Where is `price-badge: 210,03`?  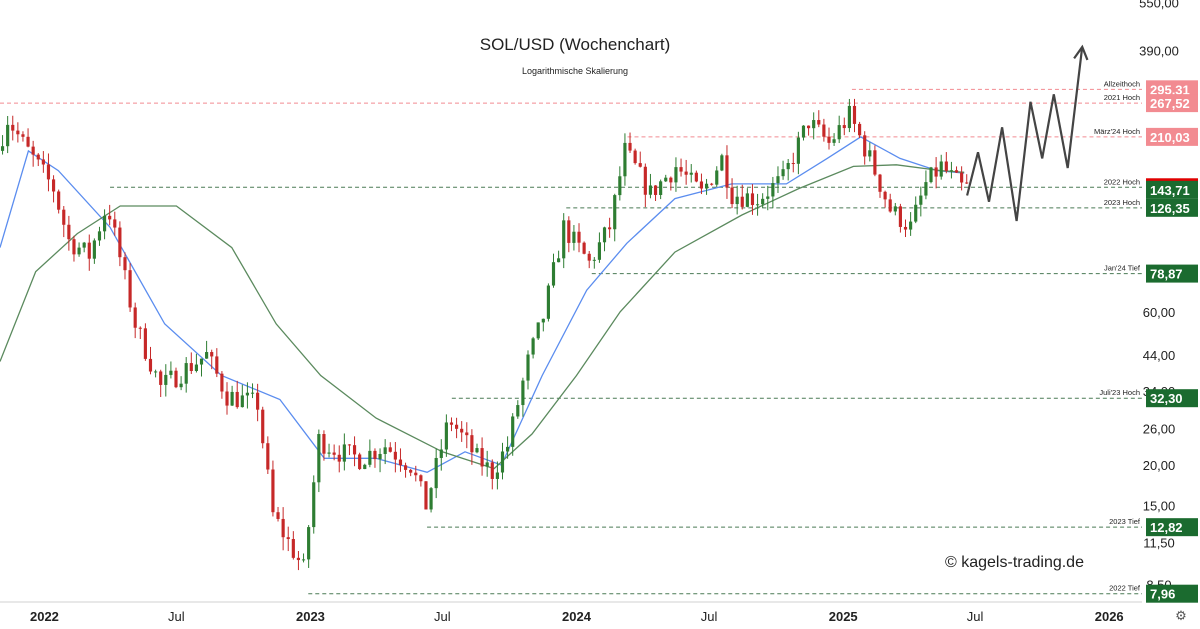
price-badge: 210,03 is located at coordinates (1170, 137).